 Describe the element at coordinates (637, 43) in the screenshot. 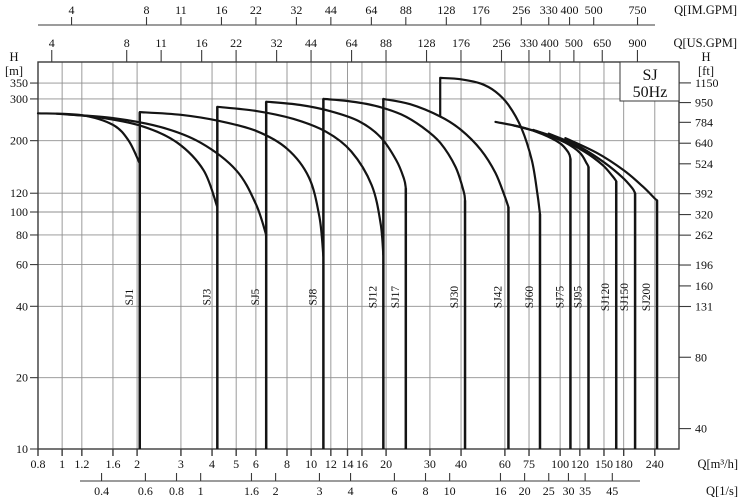

I see `us-gpm-tick-label: 900` at that location.